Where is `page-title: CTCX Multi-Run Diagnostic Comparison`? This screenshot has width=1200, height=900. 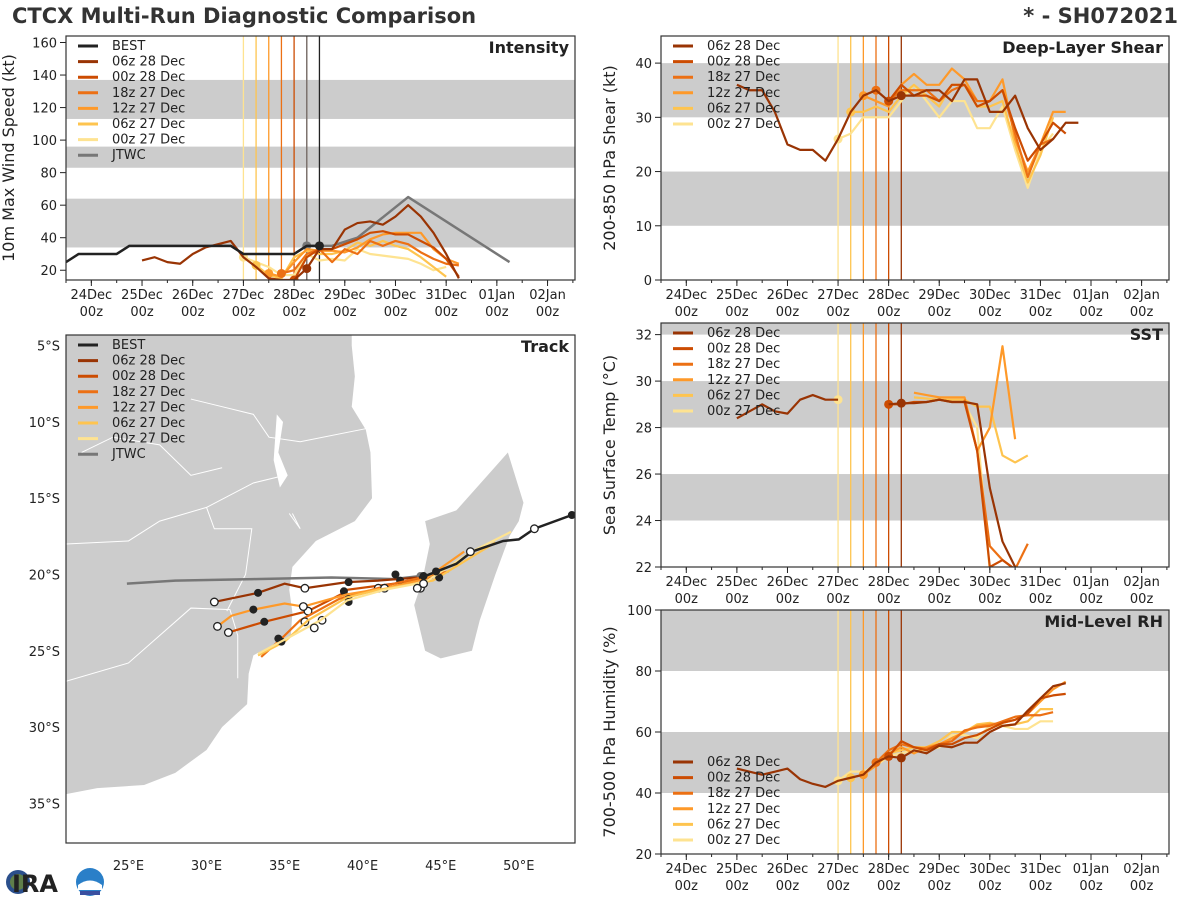
page-title: CTCX Multi-Run Diagnostic Comparison is located at coordinates (244, 16).